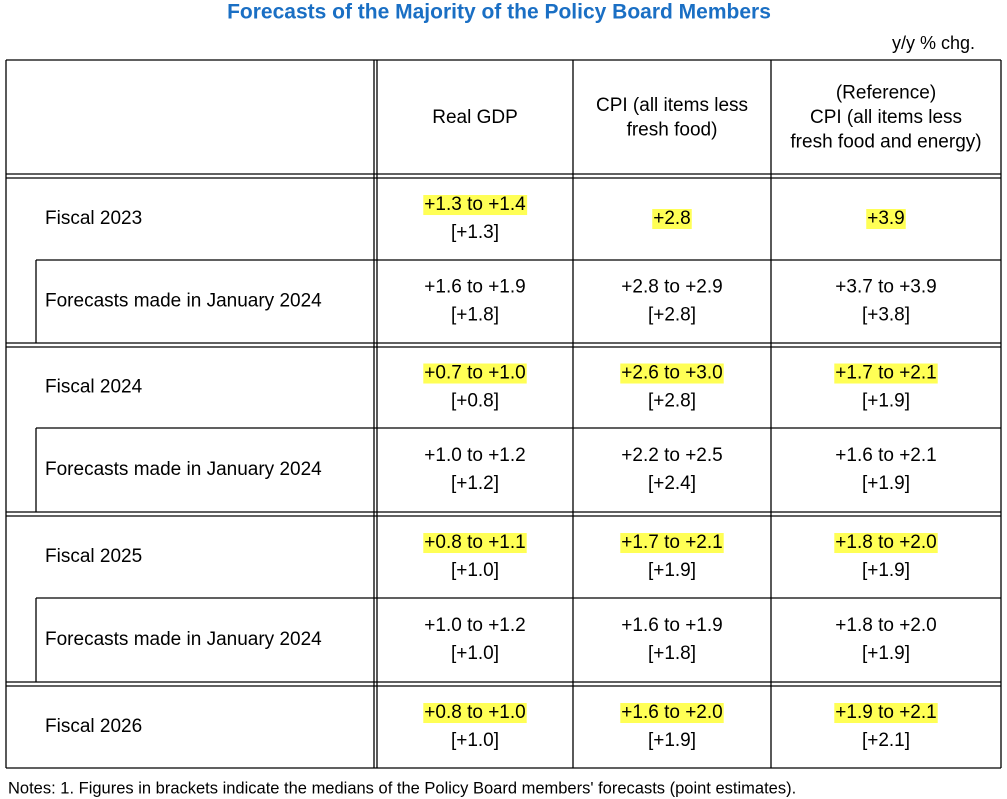 This screenshot has height=799, width=1007. Describe the element at coordinates (886, 740) in the screenshot. I see `cell-value: [+2.1]` at that location.